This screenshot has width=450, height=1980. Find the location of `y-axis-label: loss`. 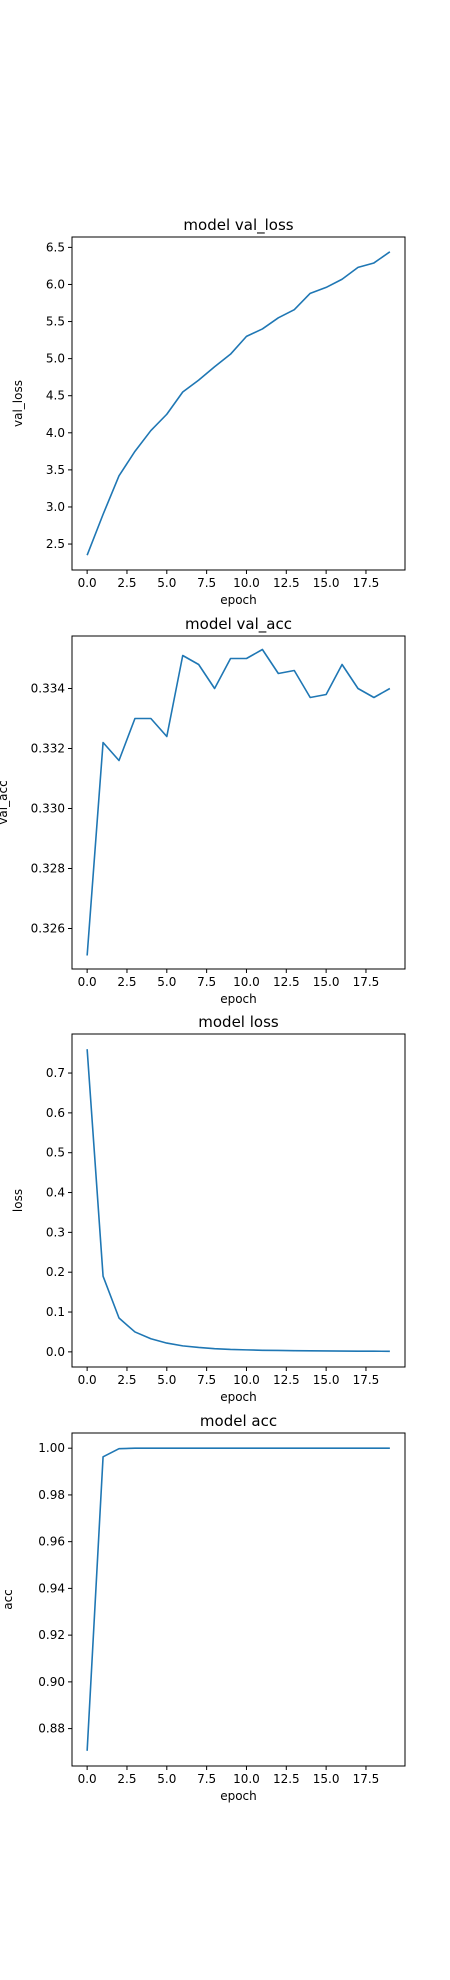

y-axis-label: loss is located at coordinates (18, 1200).